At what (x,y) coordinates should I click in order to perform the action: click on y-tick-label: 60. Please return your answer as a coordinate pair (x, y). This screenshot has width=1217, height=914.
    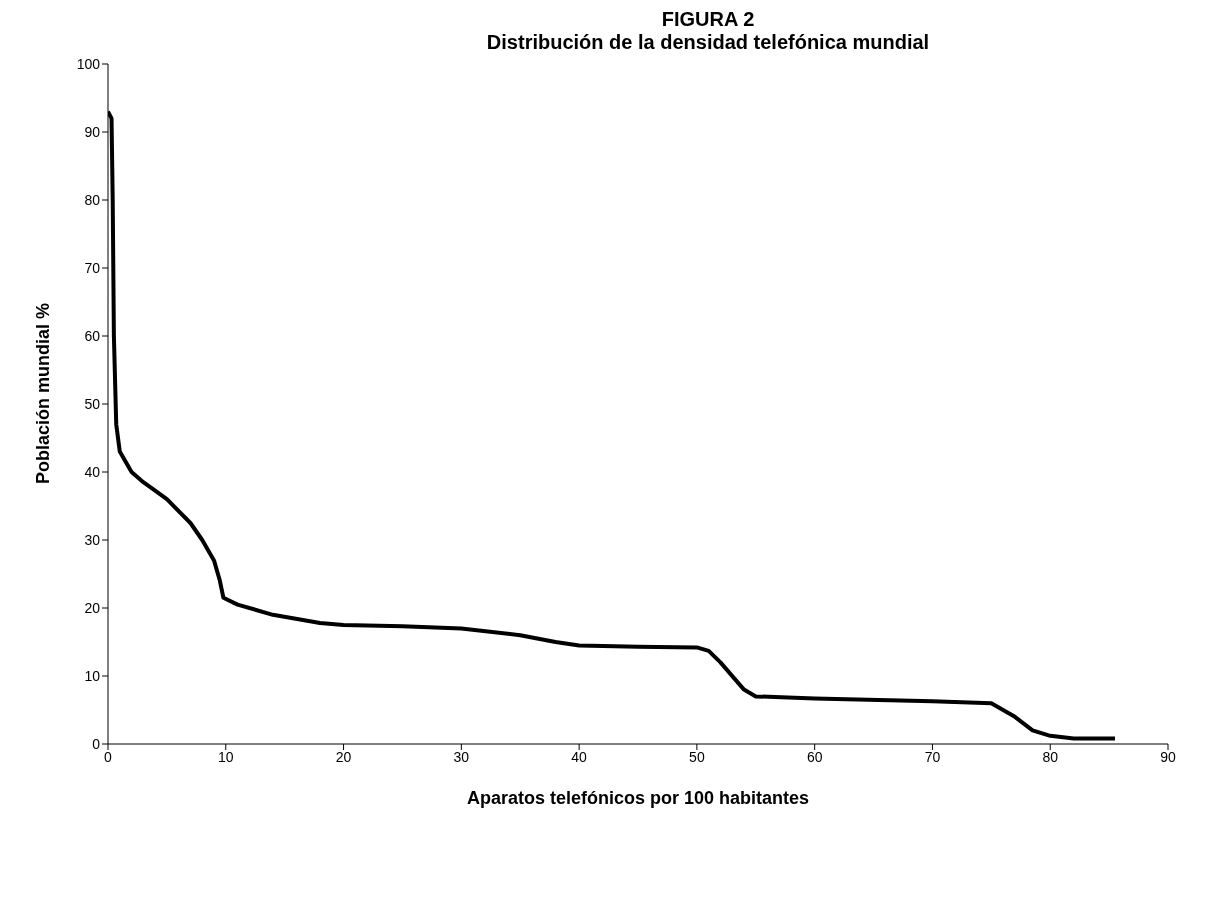
    Looking at the image, I should click on (92, 335).